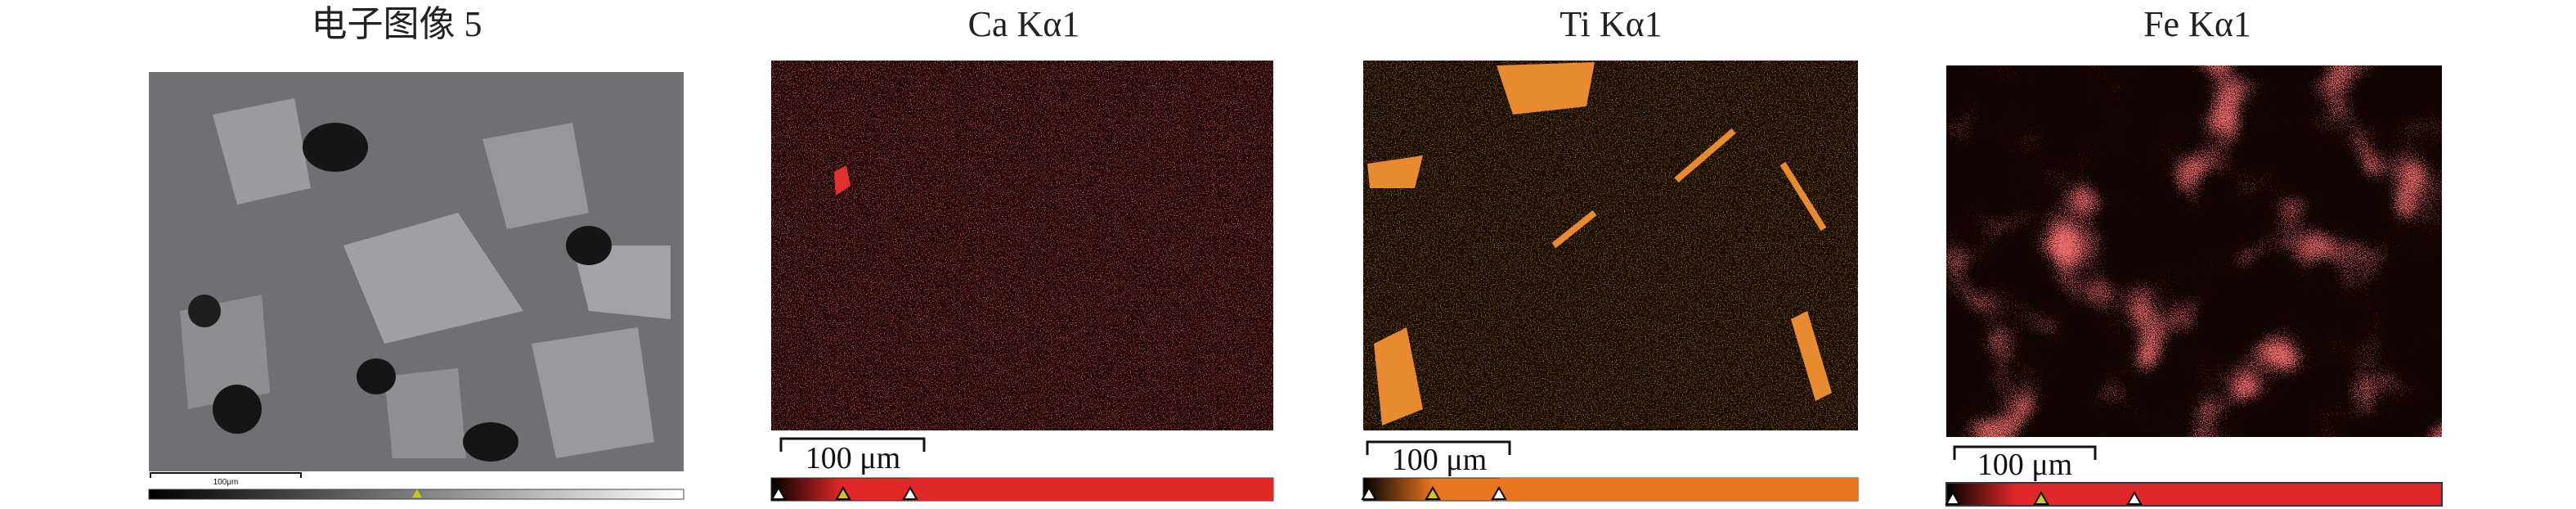 This screenshot has width=2576, height=509. What do you see at coordinates (226, 482) in the screenshot?
I see `scale-label: 100μm` at bounding box center [226, 482].